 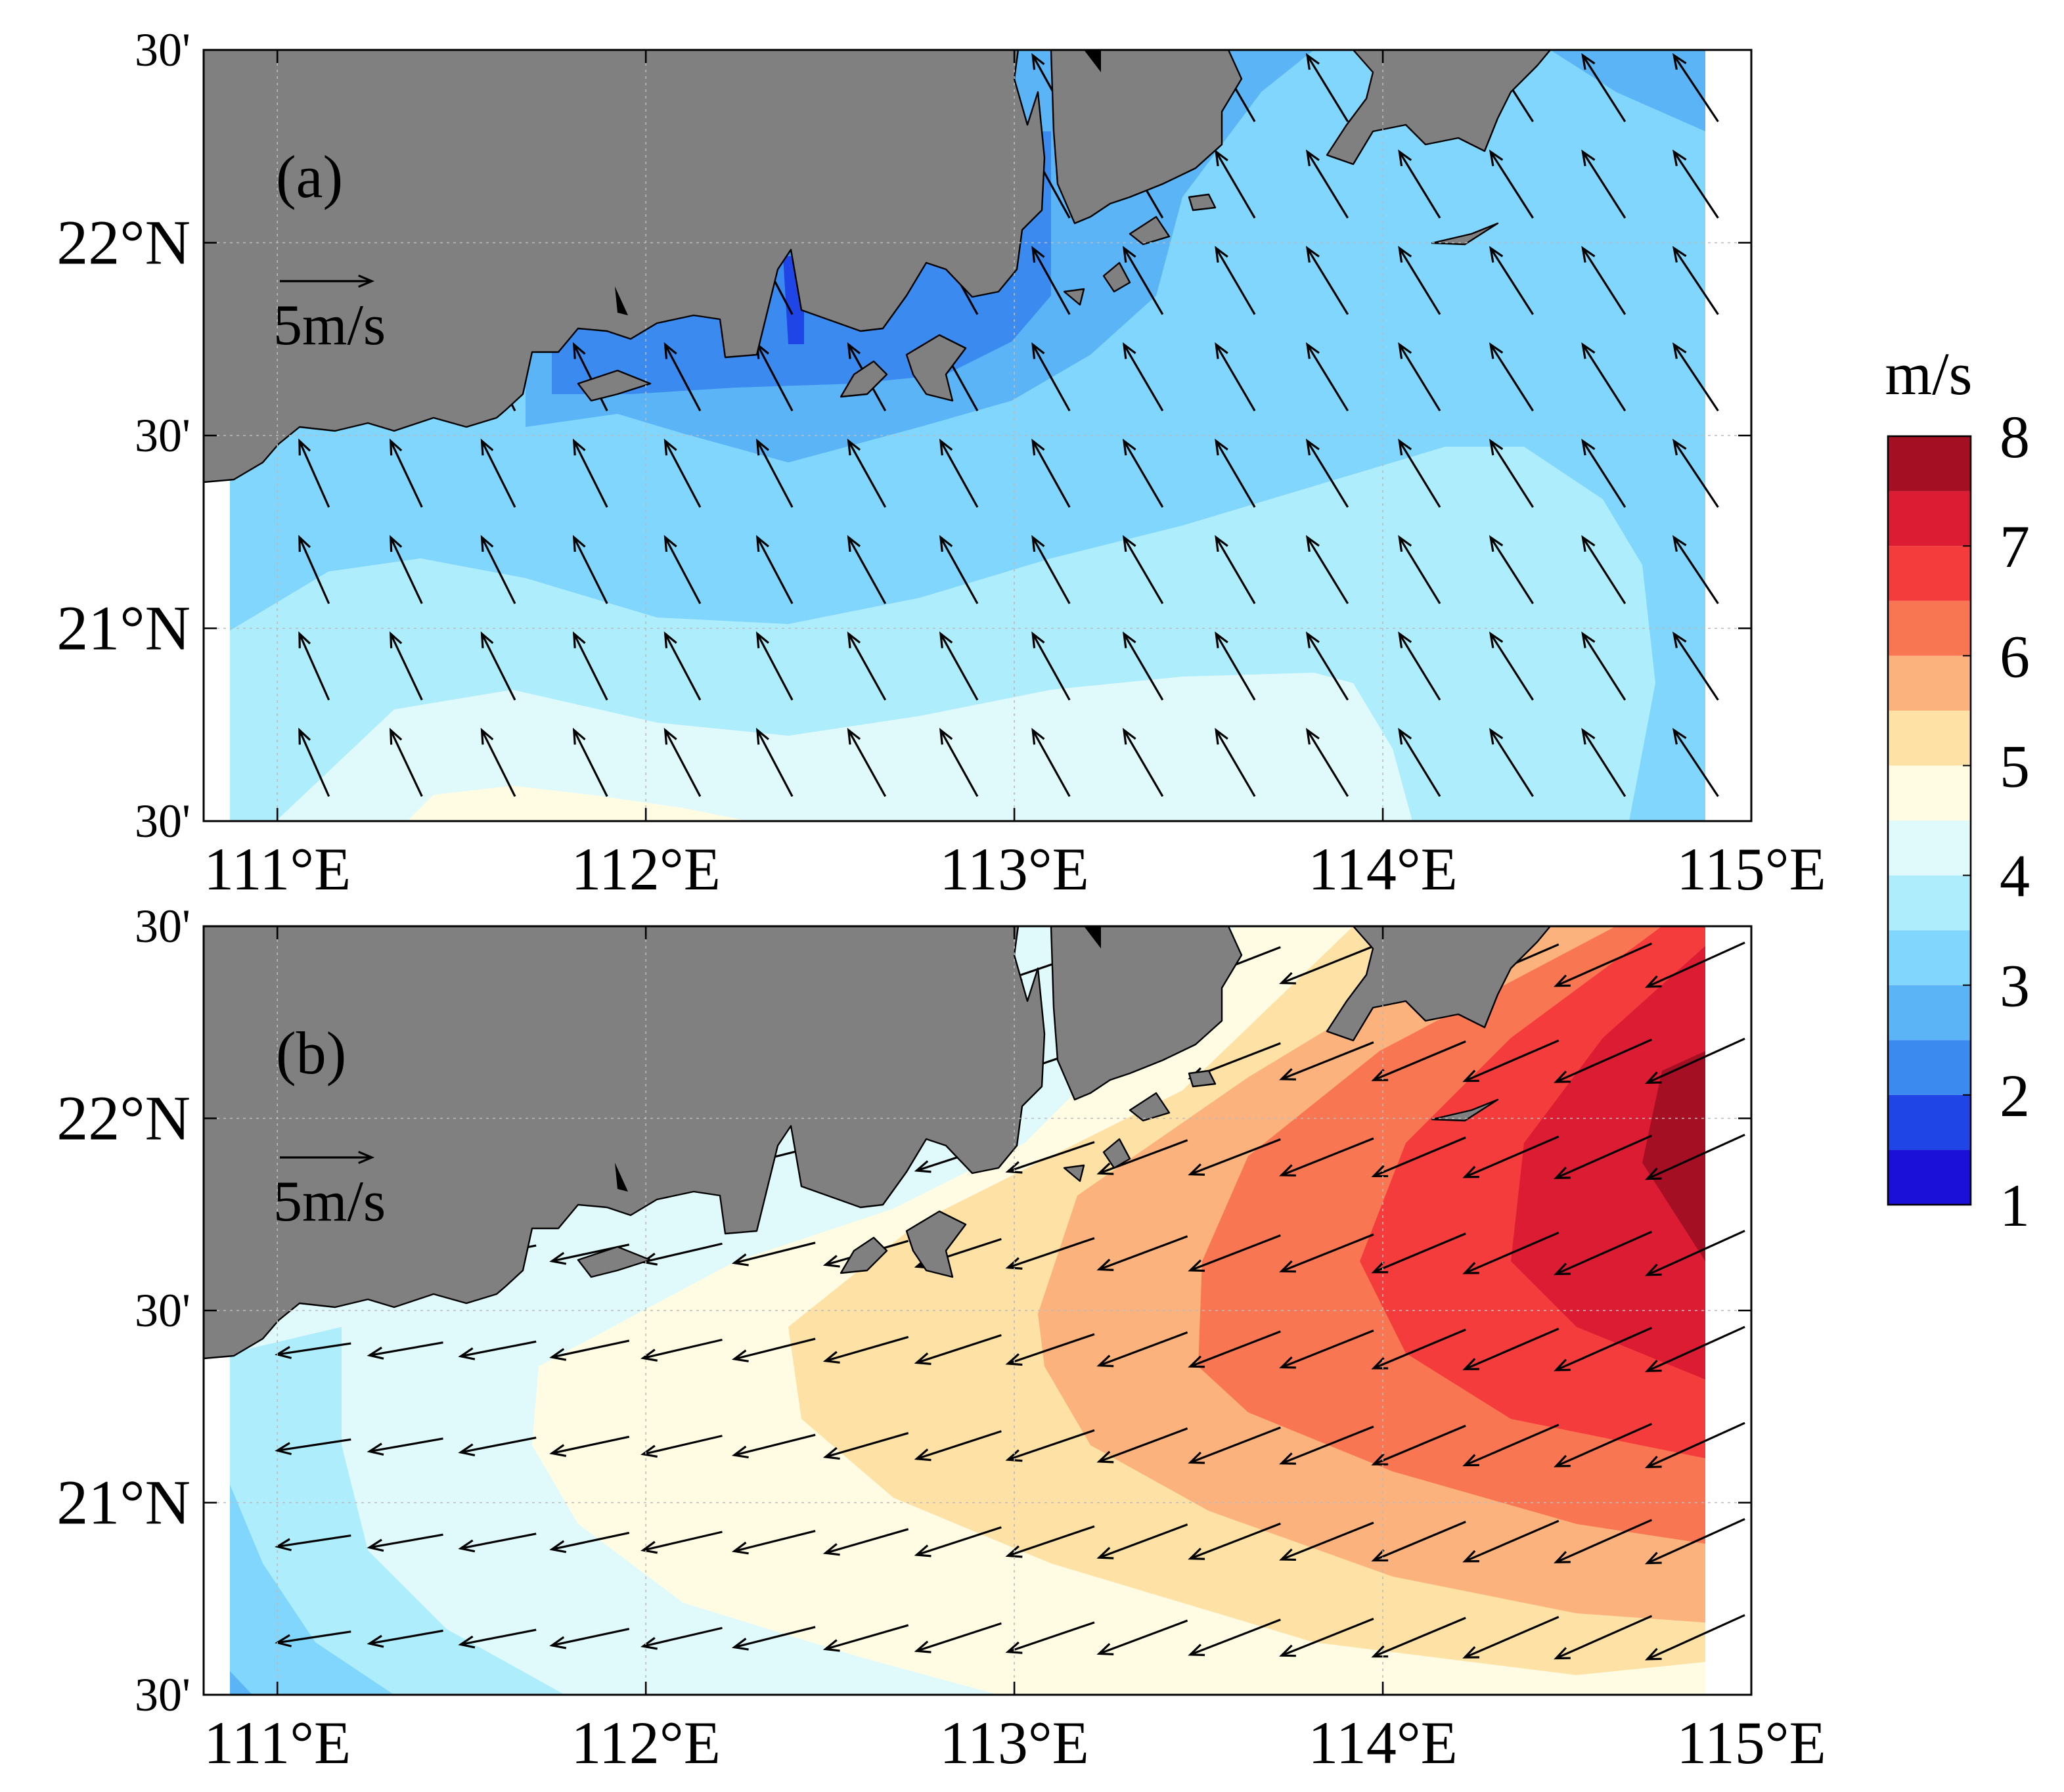 What do you see at coordinates (2015, 656) in the screenshot?
I see `colorbar-tick-label: 6` at bounding box center [2015, 656].